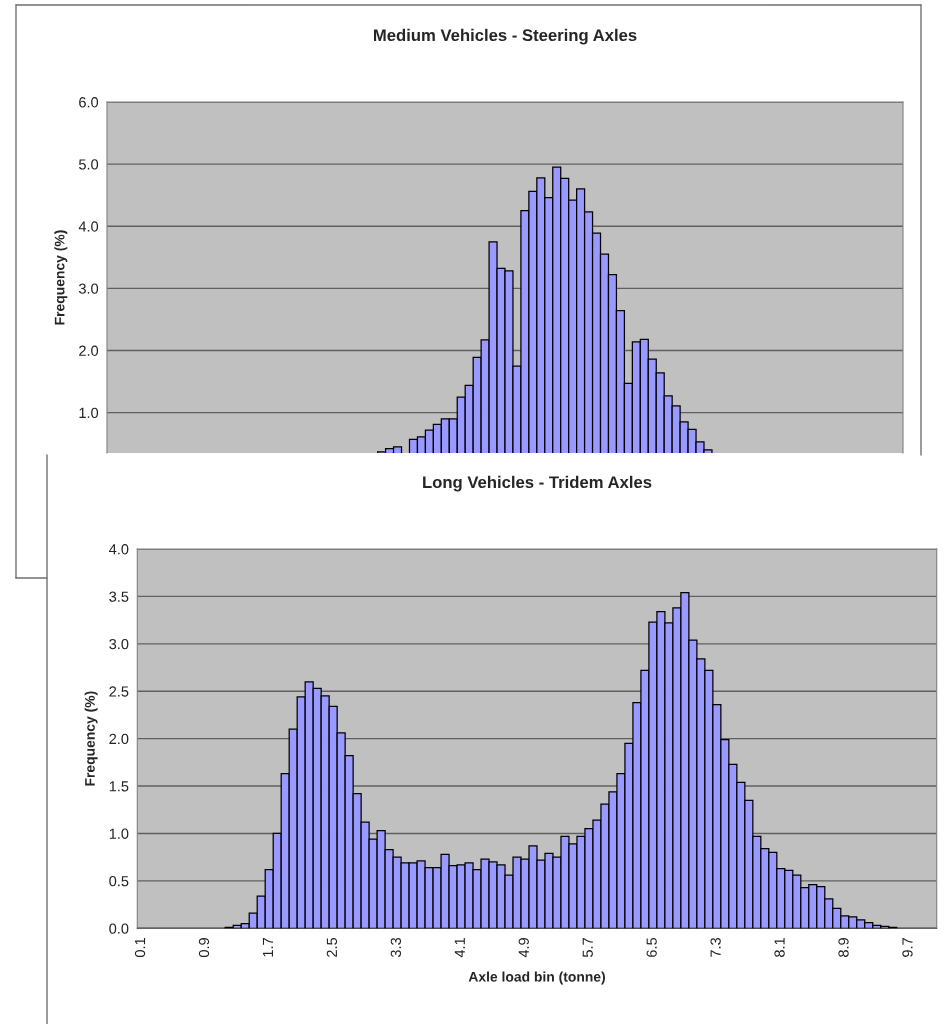  I want to click on y-tick-label: 0.5, so click(119, 881).